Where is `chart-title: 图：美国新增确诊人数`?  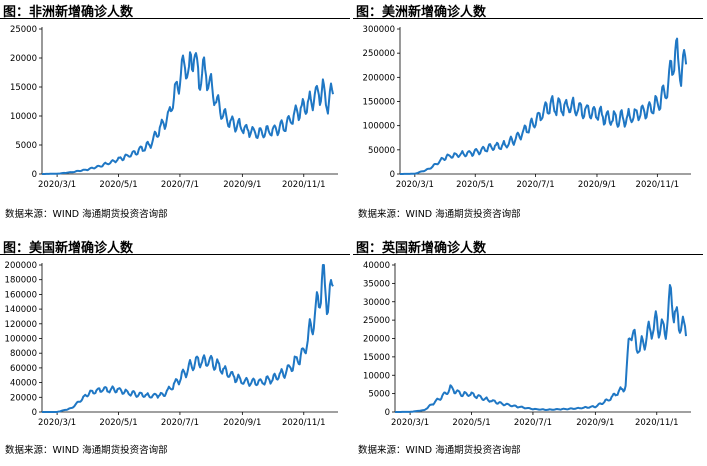 chart-title: 图：美国新增确诊人数 is located at coordinates (68, 248).